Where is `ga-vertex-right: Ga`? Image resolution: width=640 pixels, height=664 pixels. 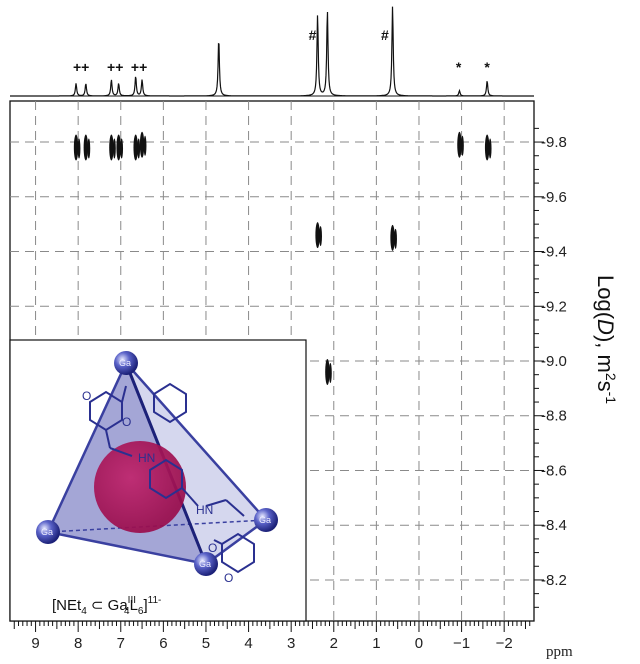 ga-vertex-right: Ga is located at coordinates (266, 520).